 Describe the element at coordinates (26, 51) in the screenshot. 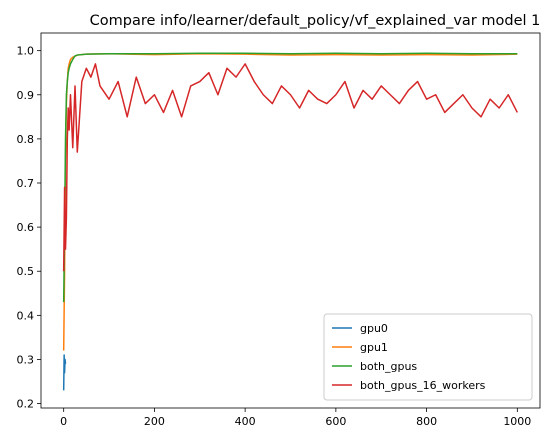

I see `y-tick-label: 1.0` at that location.